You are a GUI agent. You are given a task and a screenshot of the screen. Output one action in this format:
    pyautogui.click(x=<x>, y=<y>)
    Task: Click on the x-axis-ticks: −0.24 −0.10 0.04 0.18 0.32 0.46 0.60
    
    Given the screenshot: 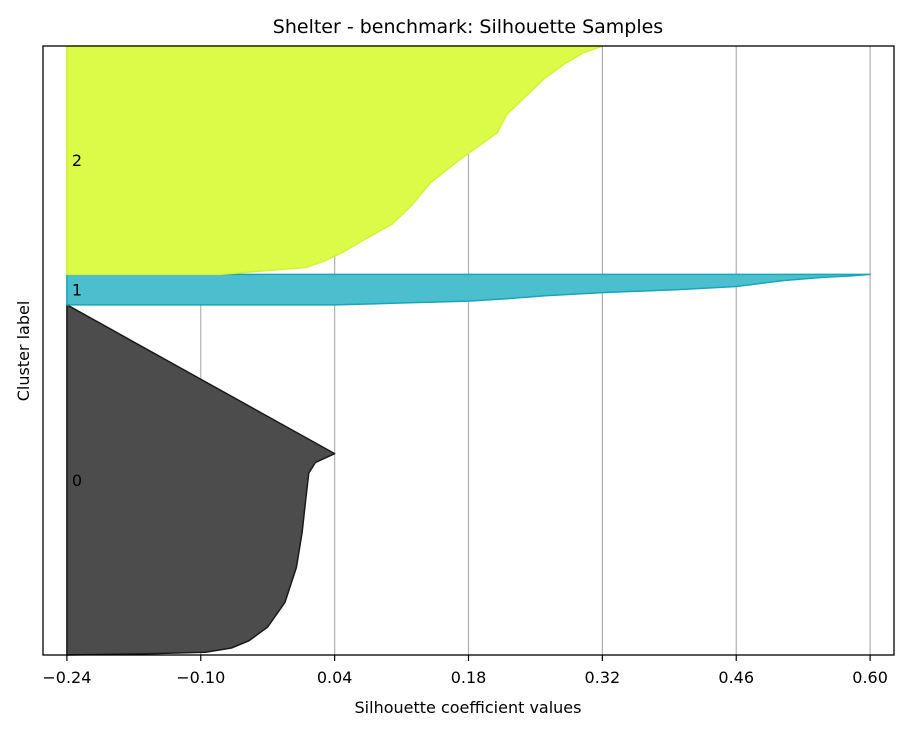 What is the action you would take?
    pyautogui.click(x=465, y=671)
    